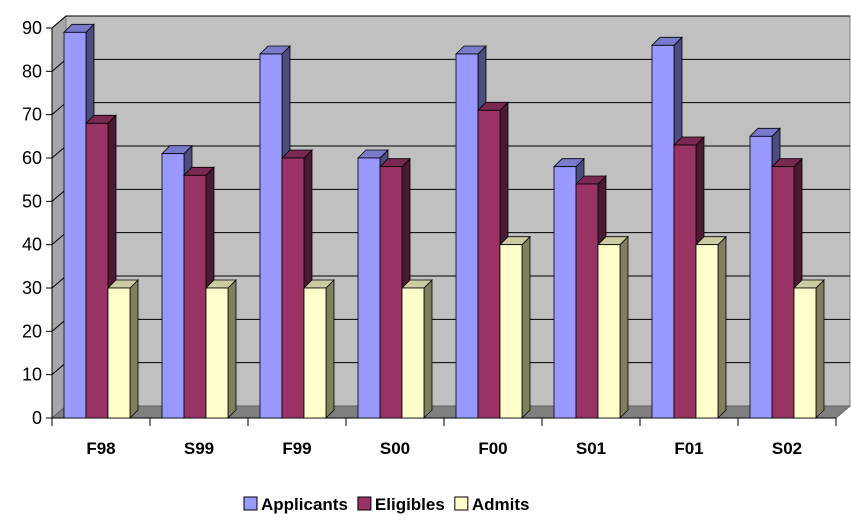 The width and height of the screenshot is (851, 522). What do you see at coordinates (565, 292) in the screenshot?
I see `bar-applicants-s01` at bounding box center [565, 292].